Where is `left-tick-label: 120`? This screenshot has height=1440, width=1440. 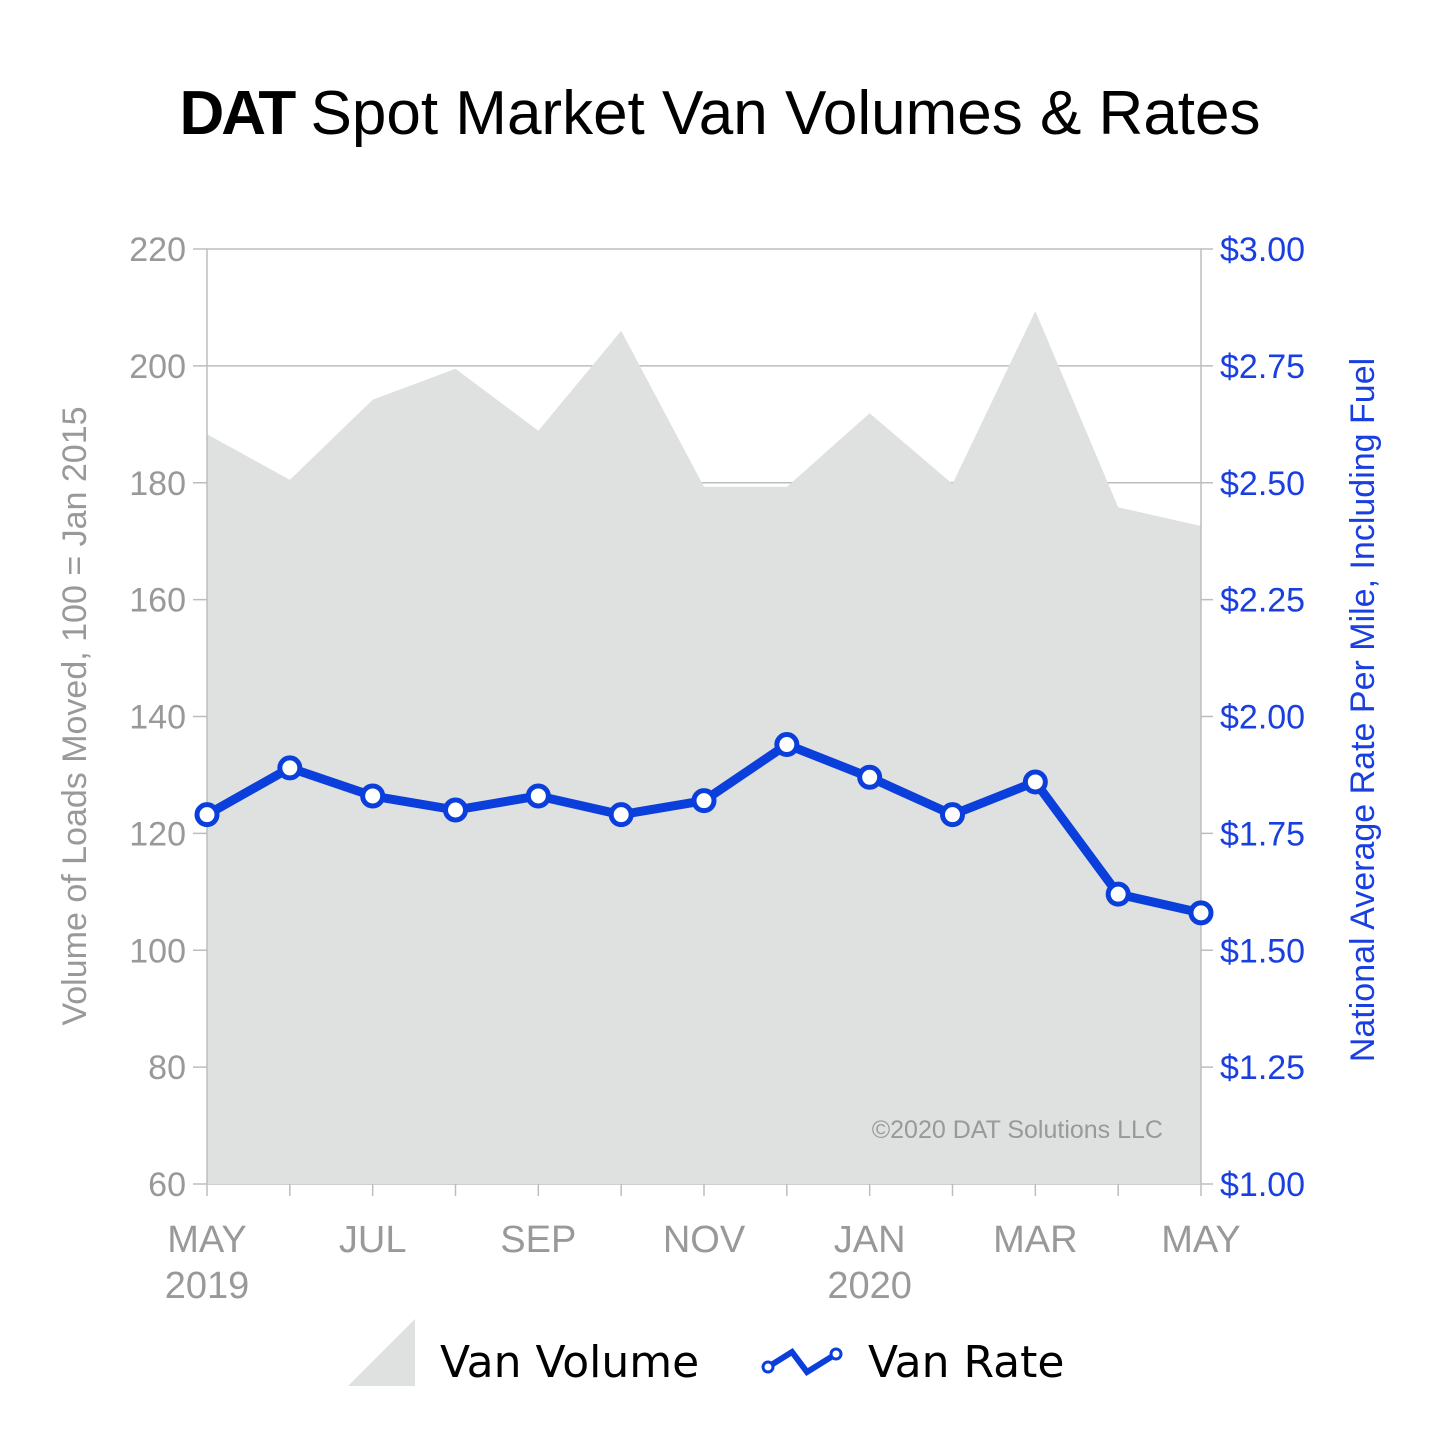 left-tick-label: 120 is located at coordinates (157, 834).